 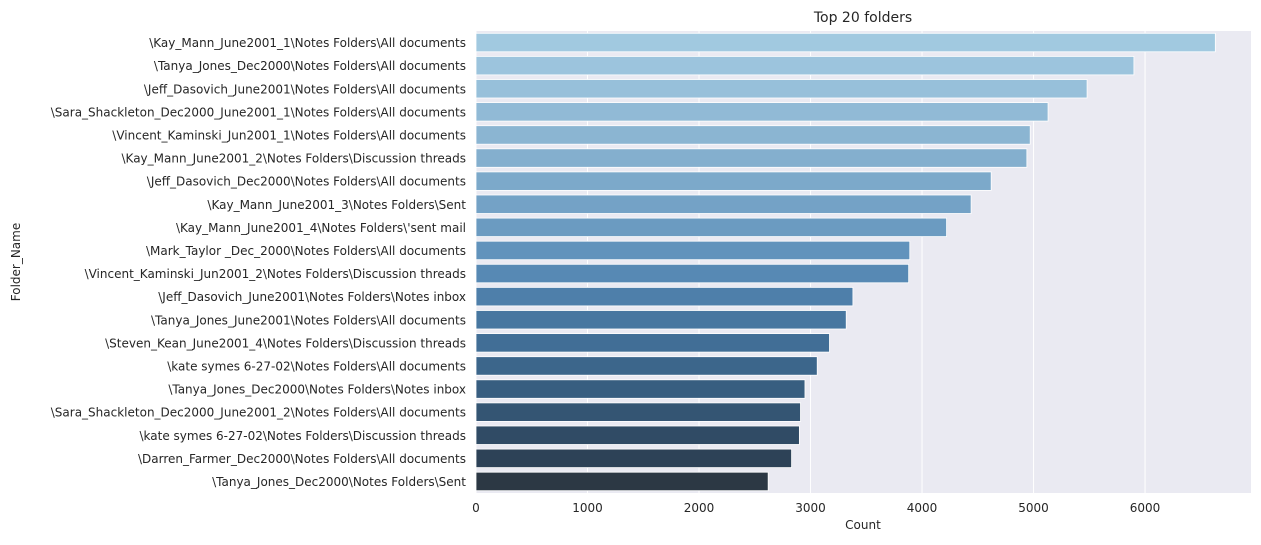 What do you see at coordinates (862, 18) in the screenshot?
I see `chart-title: Top 20 folders` at bounding box center [862, 18].